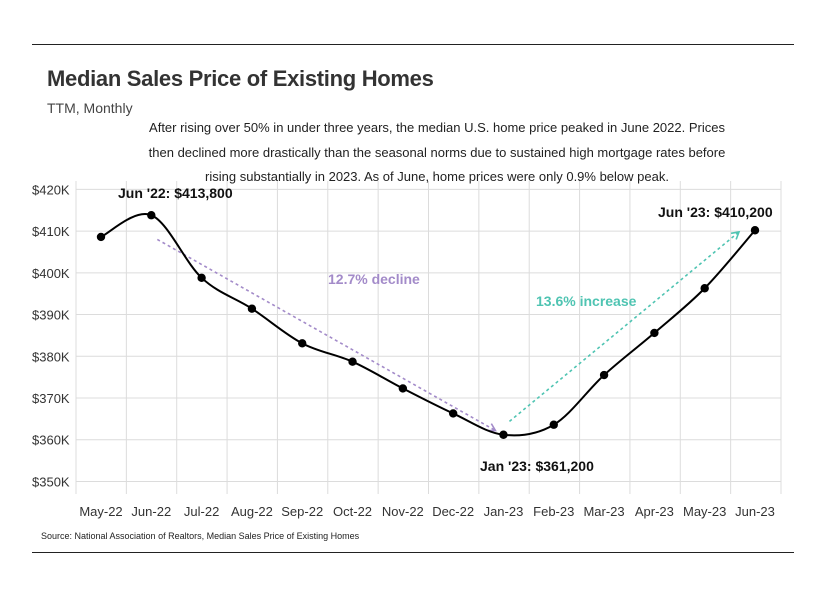 The height and width of the screenshot is (598, 827). What do you see at coordinates (51, 273) in the screenshot?
I see `y-tick-label: $400K` at bounding box center [51, 273].